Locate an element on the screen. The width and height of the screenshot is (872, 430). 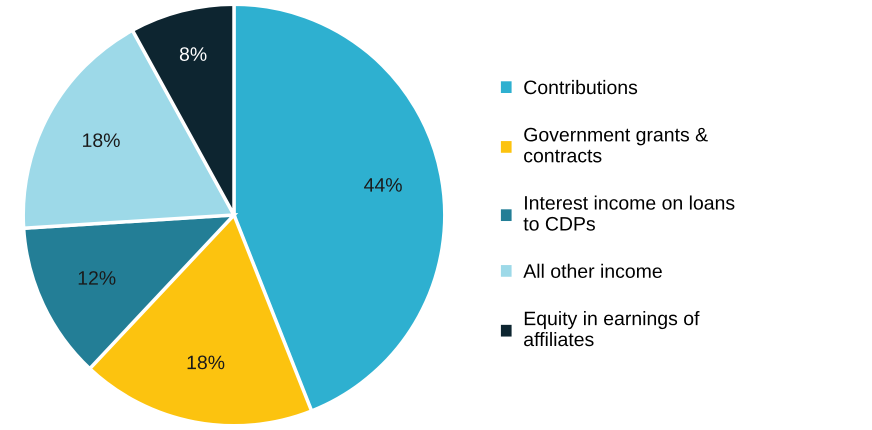
data-label: 44% is located at coordinates (383, 185).